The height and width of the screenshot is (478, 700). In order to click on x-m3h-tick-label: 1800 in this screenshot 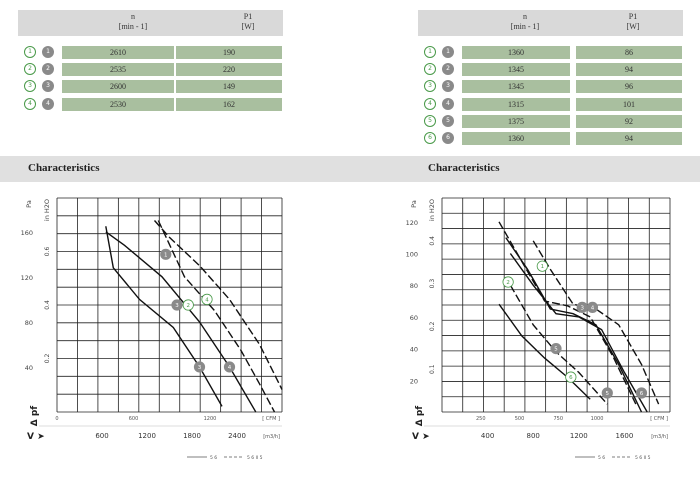, I will do `click(192, 436)`.